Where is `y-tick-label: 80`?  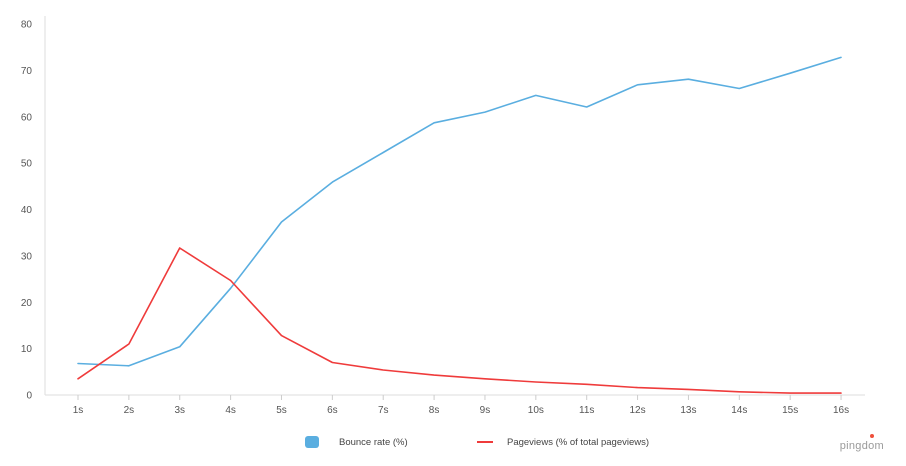
y-tick-label: 80 is located at coordinates (27, 25).